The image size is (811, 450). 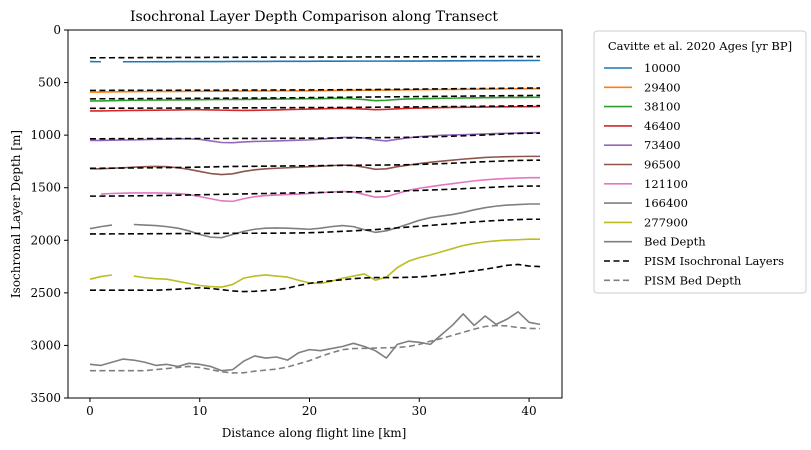 What do you see at coordinates (45, 188) in the screenshot?
I see `y-tick-label-1500: 1500` at bounding box center [45, 188].